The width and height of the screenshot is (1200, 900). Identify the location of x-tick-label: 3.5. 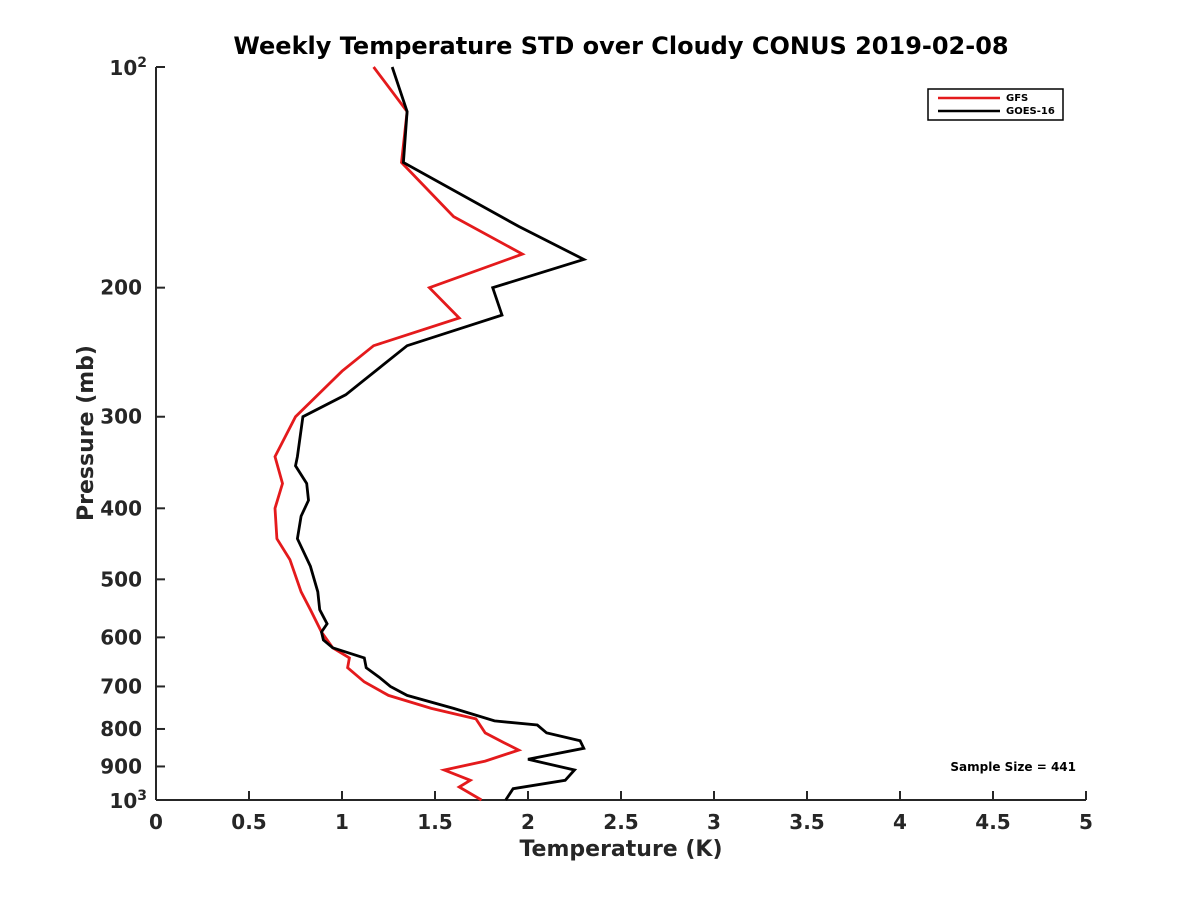
(806, 822).